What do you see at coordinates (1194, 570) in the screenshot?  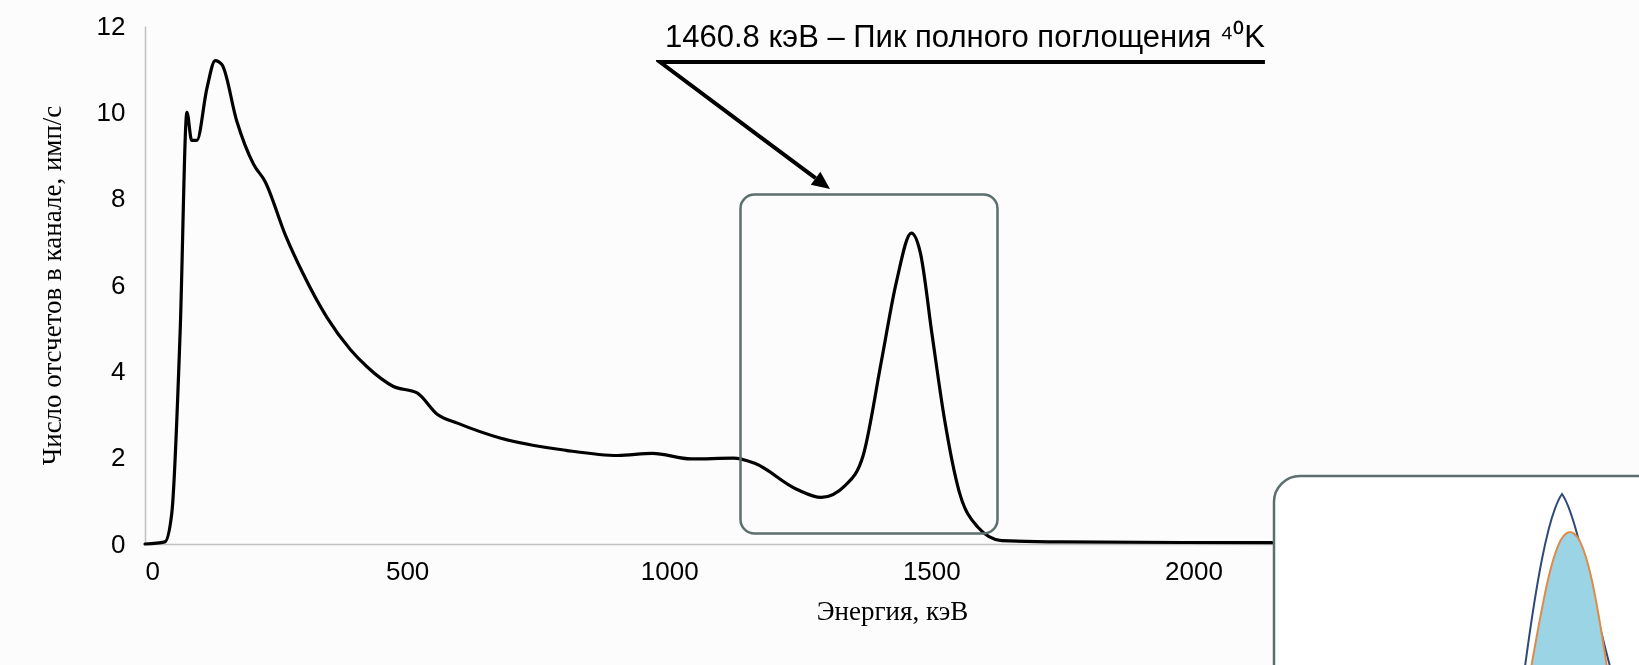 I see `x-tick-label: 2000` at bounding box center [1194, 570].